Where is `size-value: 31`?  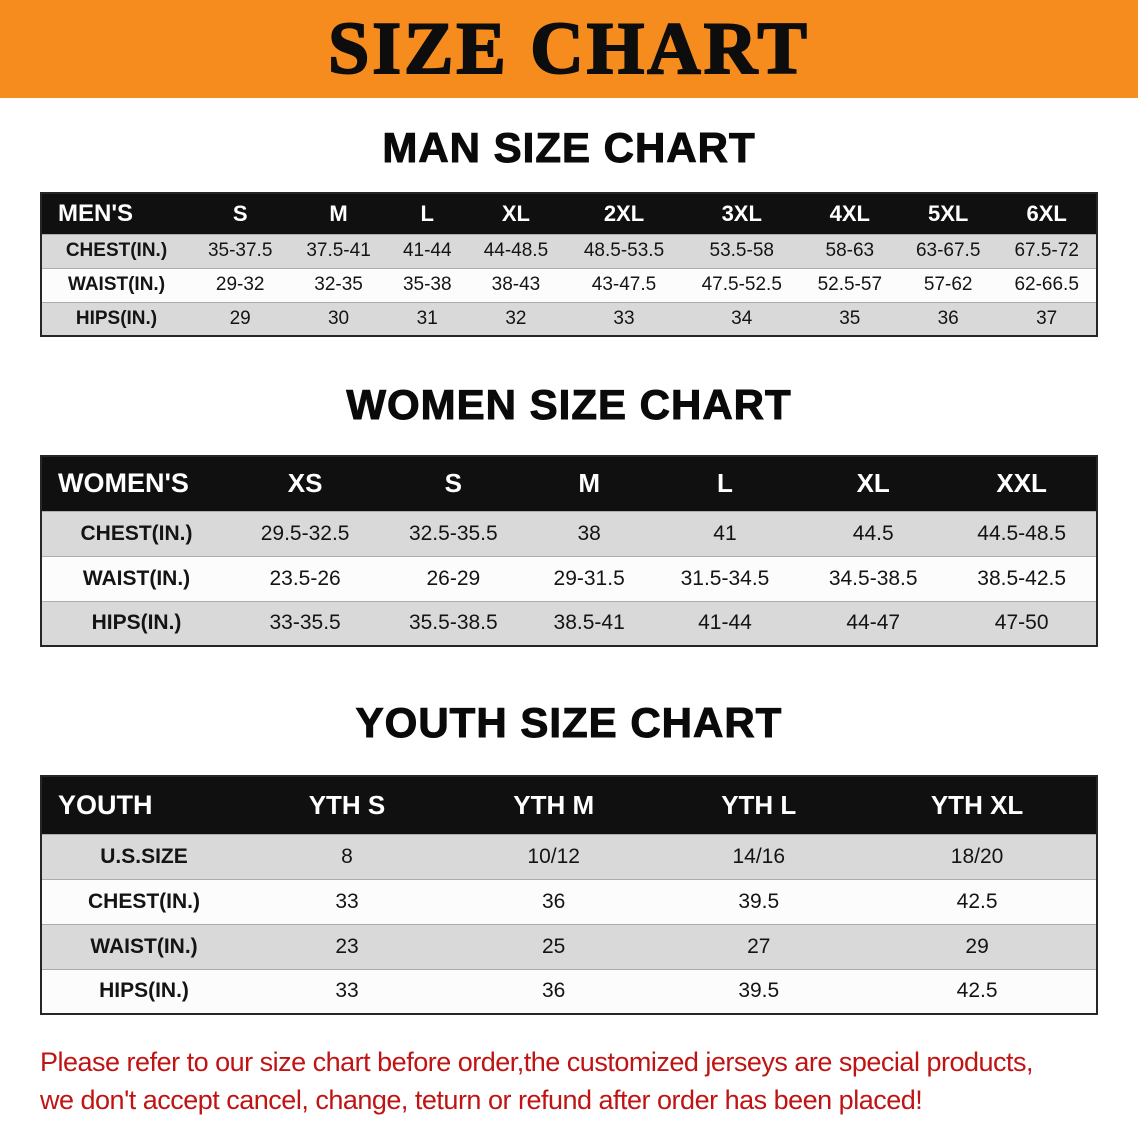
size-value: 31 is located at coordinates (427, 318).